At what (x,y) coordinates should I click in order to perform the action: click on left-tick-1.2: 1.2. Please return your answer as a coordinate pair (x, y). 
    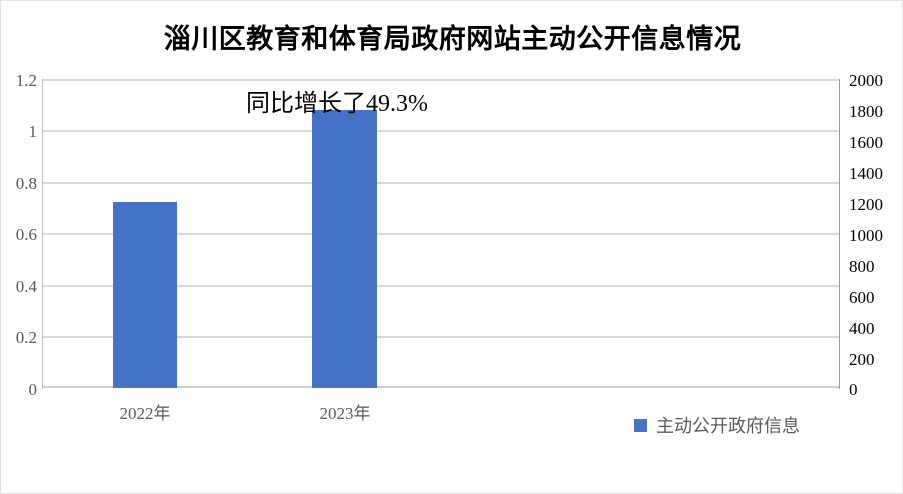
    Looking at the image, I should click on (26, 80).